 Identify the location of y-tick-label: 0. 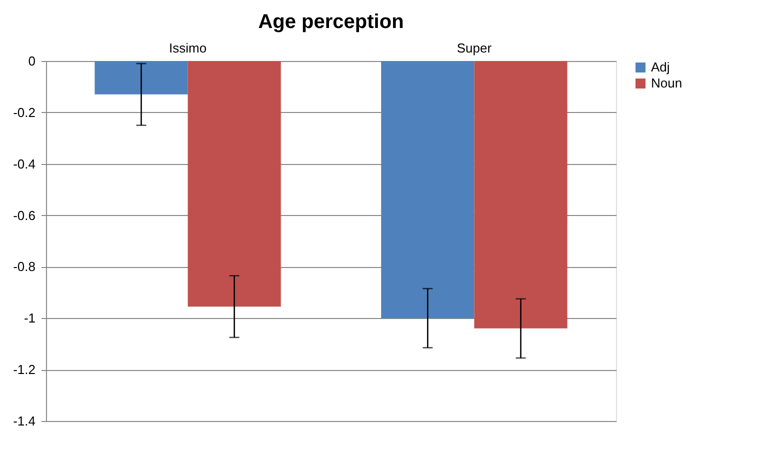
(32, 61).